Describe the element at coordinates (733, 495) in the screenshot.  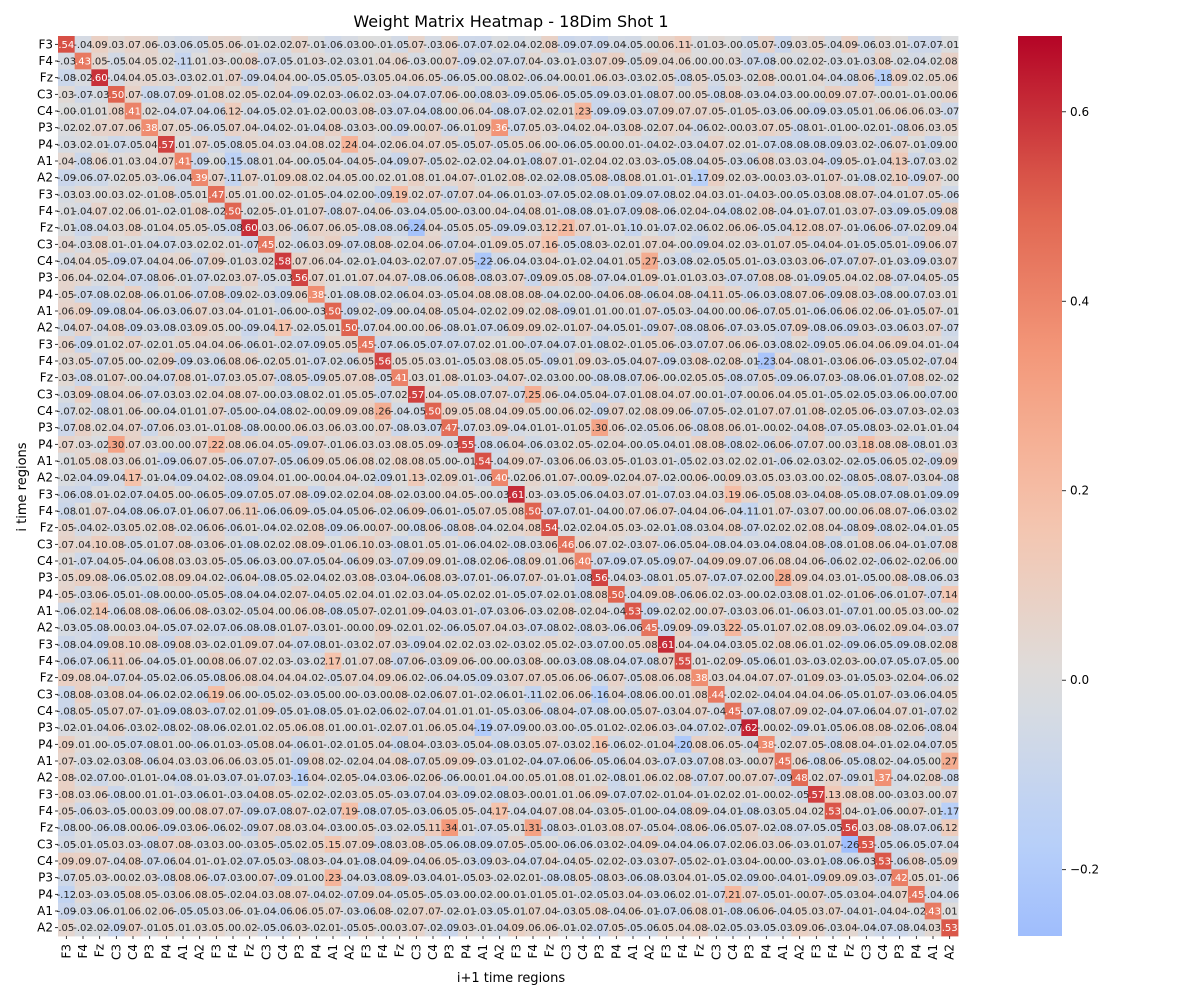
I see `cell-annotation: .19` at that location.